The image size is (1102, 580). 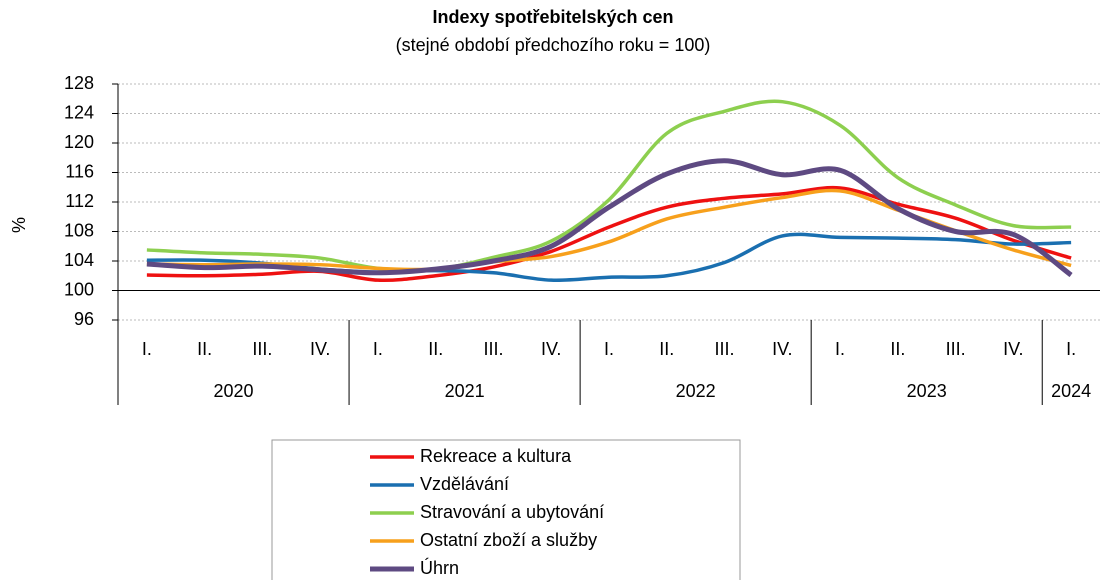 What do you see at coordinates (512, 512) in the screenshot?
I see `legend-label: Stravování a ubytování` at bounding box center [512, 512].